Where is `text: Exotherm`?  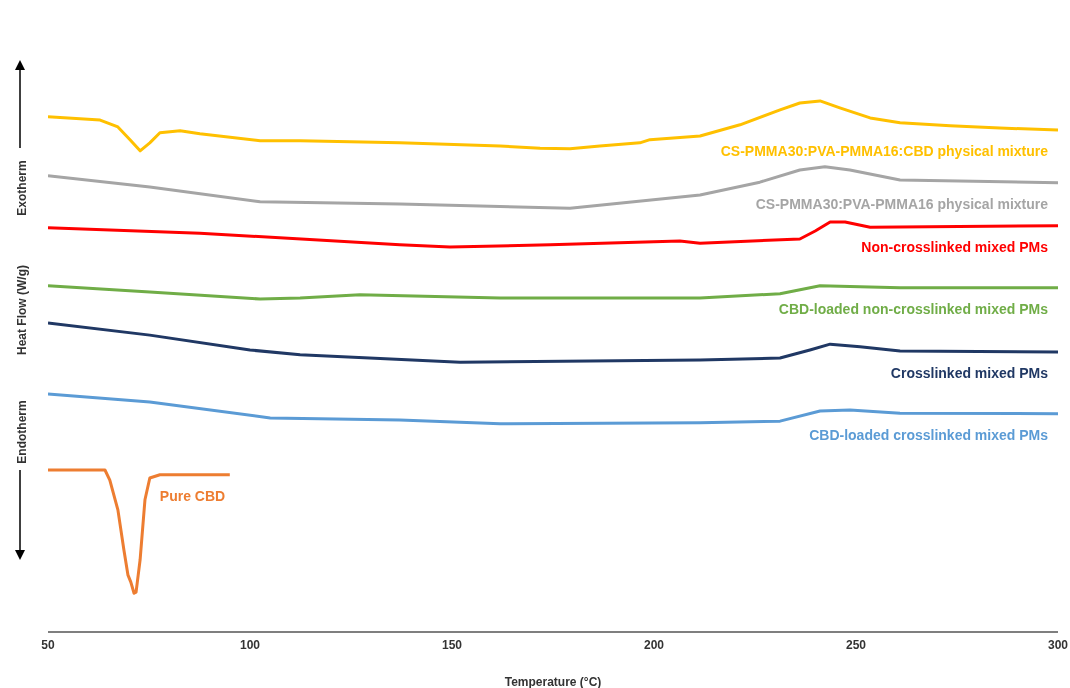 text: Exotherm is located at coordinates (22, 188).